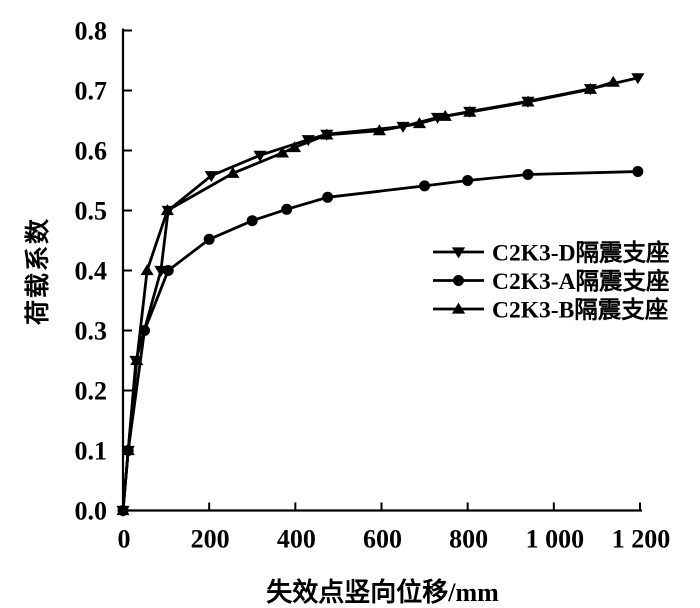 The image size is (700, 608). What do you see at coordinates (210, 539) in the screenshot?
I see `x-tick-label: 200` at bounding box center [210, 539].